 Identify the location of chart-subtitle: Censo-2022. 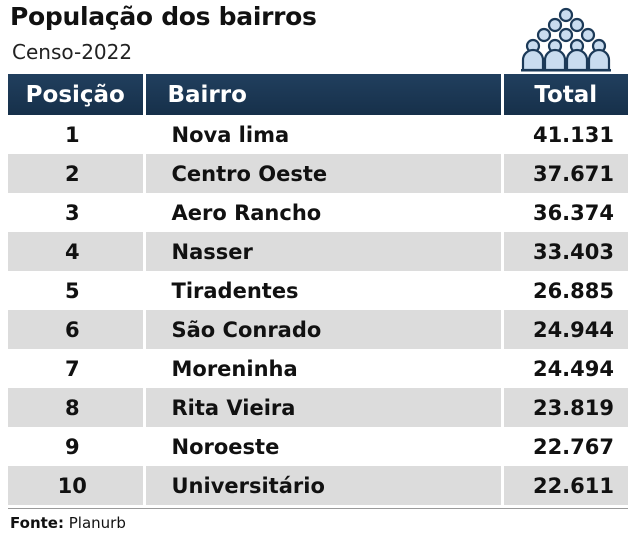
(72, 52).